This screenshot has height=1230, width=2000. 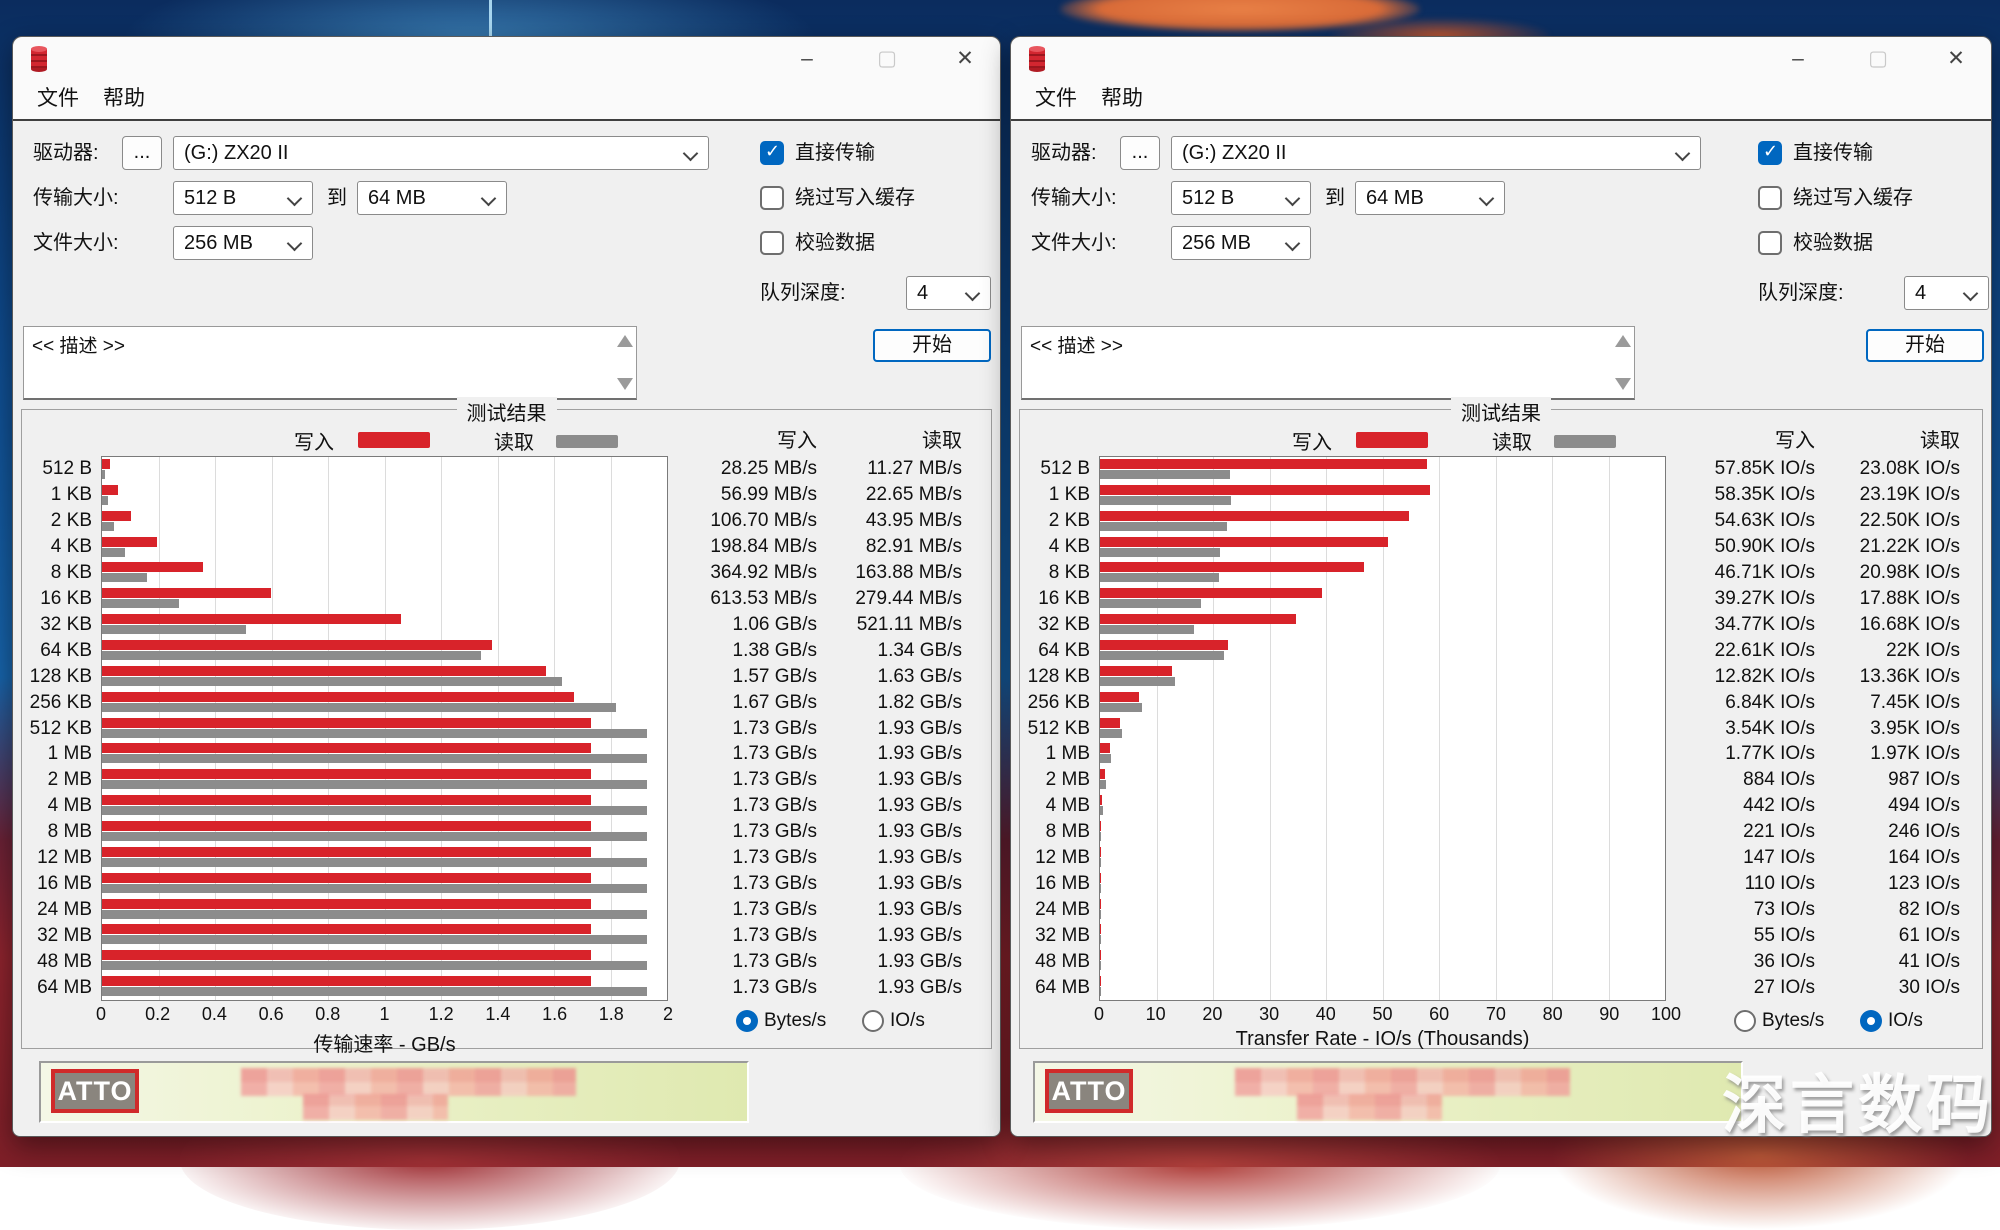 I want to click on row-label: 512 B, so click(x=1055, y=469).